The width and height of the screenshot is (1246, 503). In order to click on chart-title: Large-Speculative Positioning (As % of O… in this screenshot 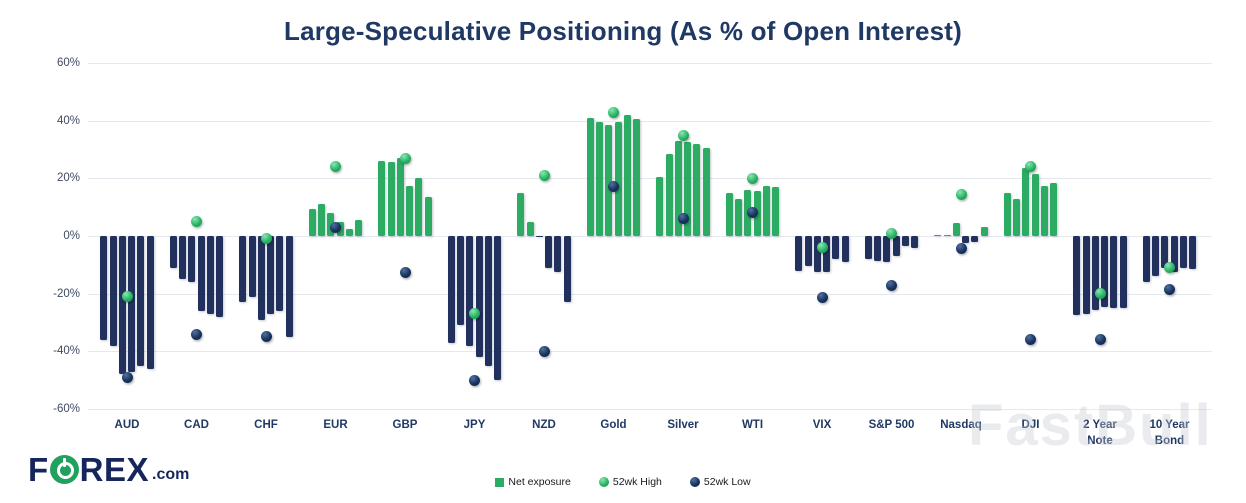, I will do `click(623, 31)`.